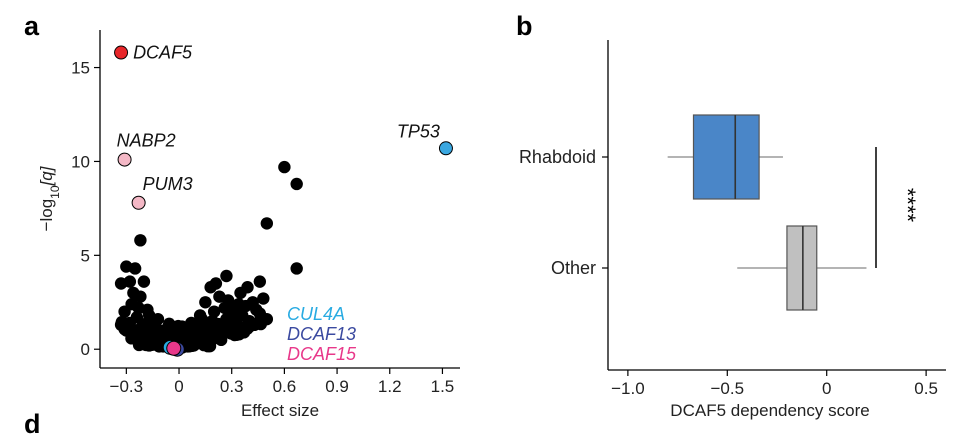 The image size is (960, 439). Describe the element at coordinates (628, 388) in the screenshot. I see `box-x-tick-label: −1.0` at that location.